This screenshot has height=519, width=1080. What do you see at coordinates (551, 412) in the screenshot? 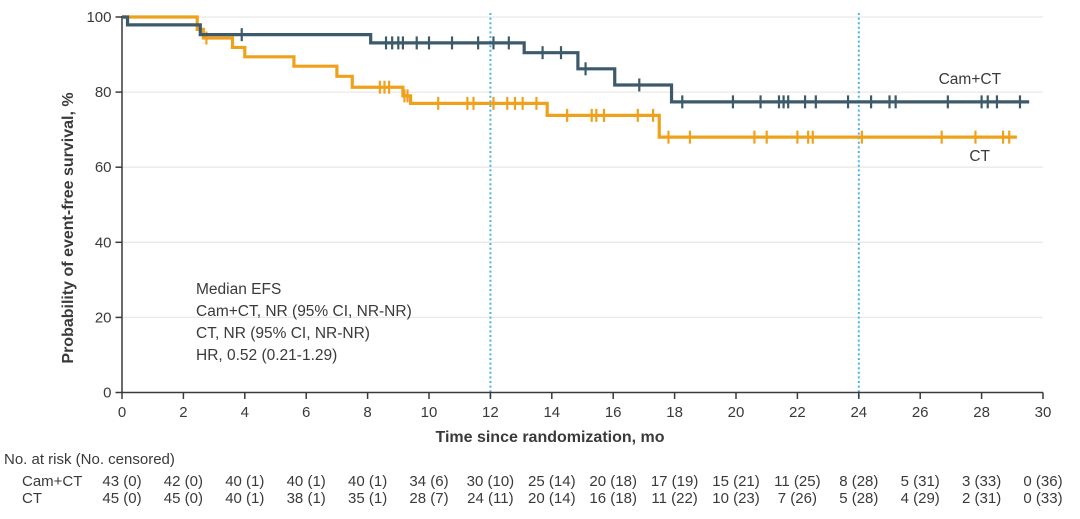
I see `x-tick-label: 14` at bounding box center [551, 412].